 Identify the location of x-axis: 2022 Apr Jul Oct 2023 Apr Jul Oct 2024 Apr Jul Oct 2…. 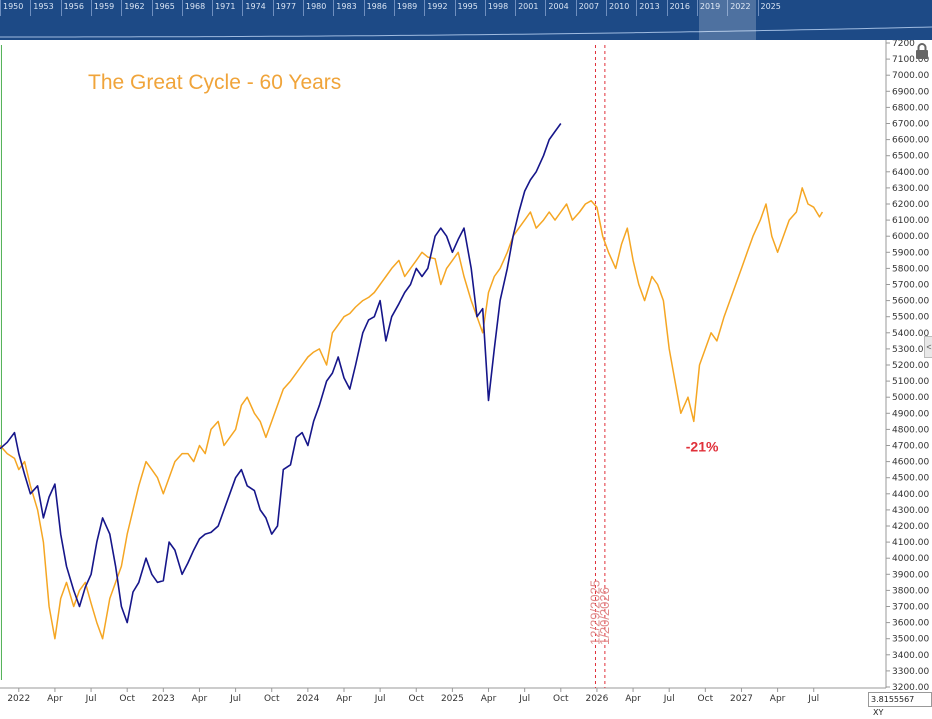
(413, 696).